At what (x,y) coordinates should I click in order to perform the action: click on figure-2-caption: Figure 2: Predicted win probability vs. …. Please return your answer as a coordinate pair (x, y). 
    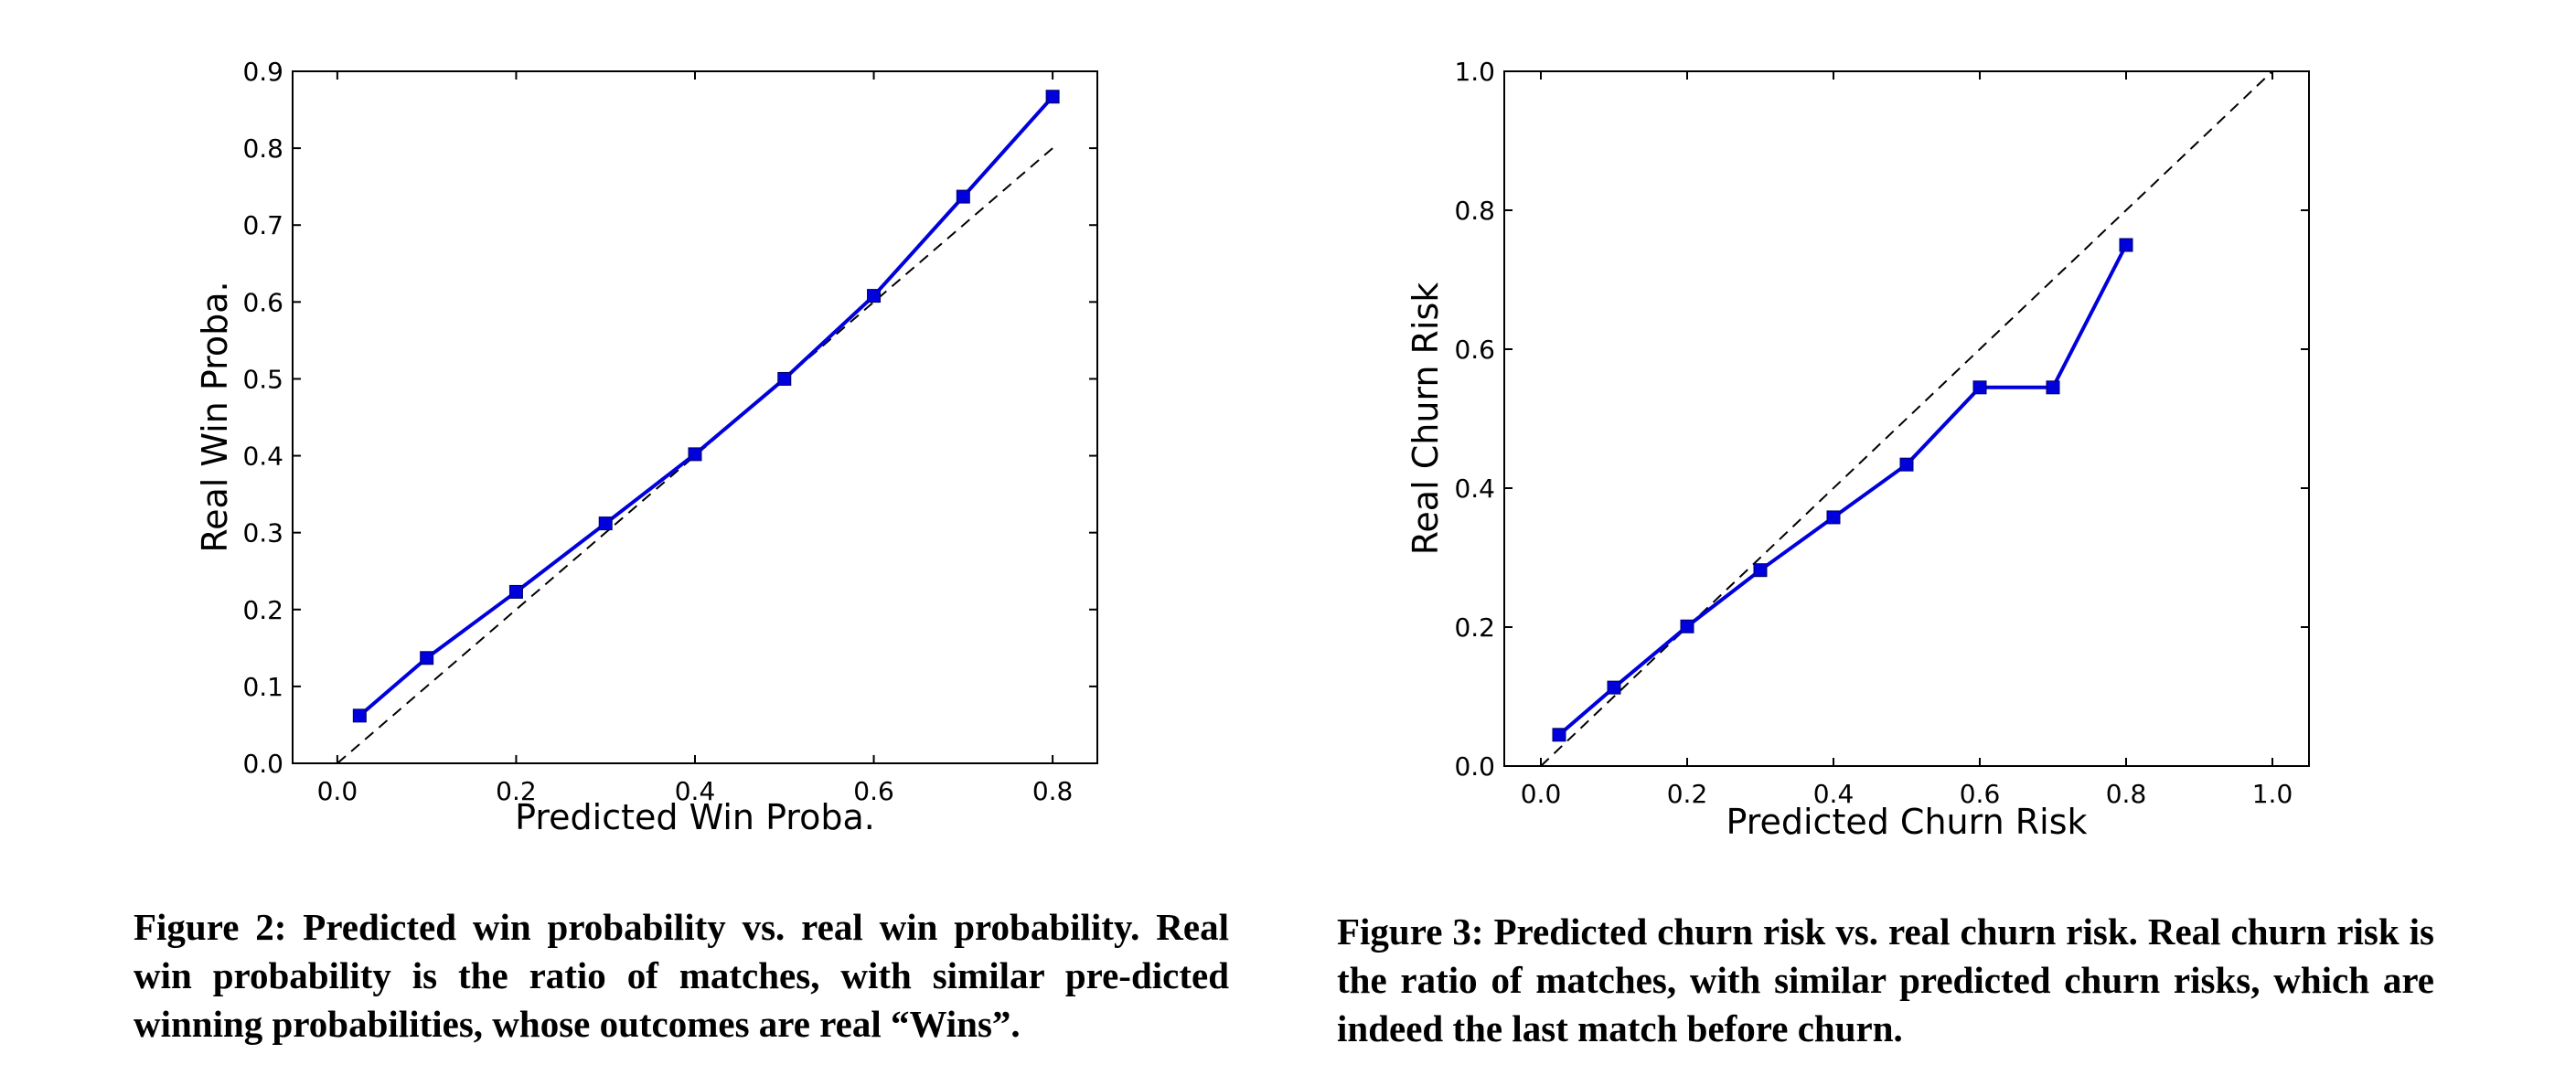
    Looking at the image, I should click on (681, 975).